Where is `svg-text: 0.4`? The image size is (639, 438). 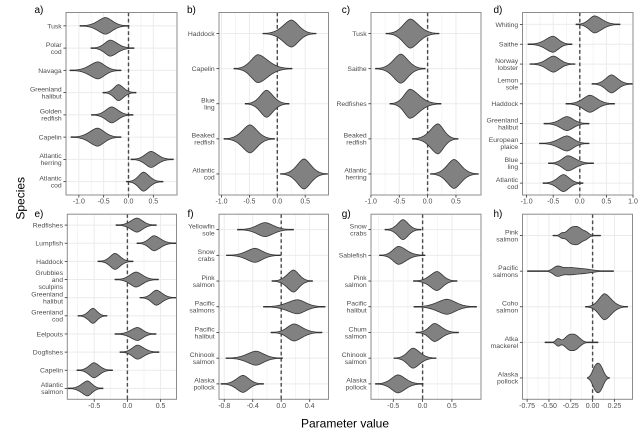 svg-text: 0.4 is located at coordinates (310, 406).